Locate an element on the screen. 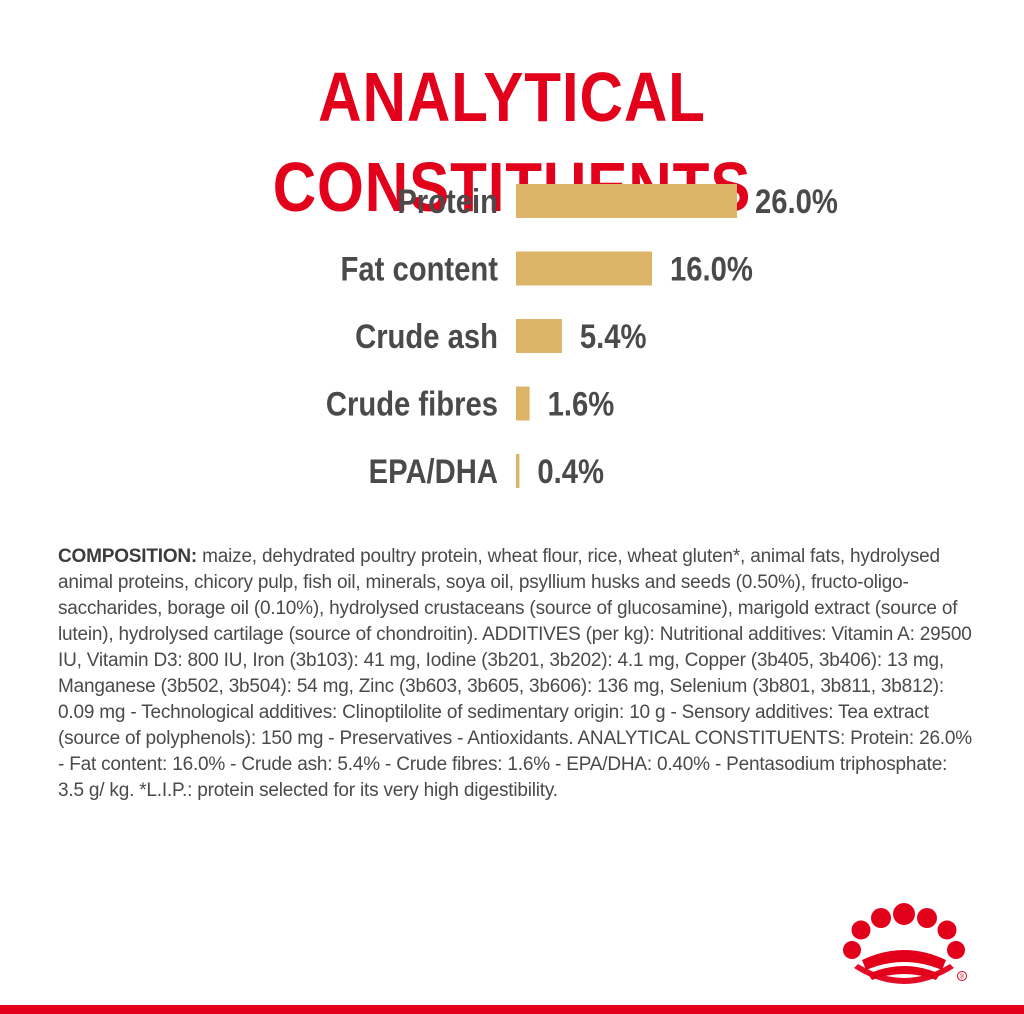 The width and height of the screenshot is (1024, 1014). category-label: Crude fibres is located at coordinates (412, 403).